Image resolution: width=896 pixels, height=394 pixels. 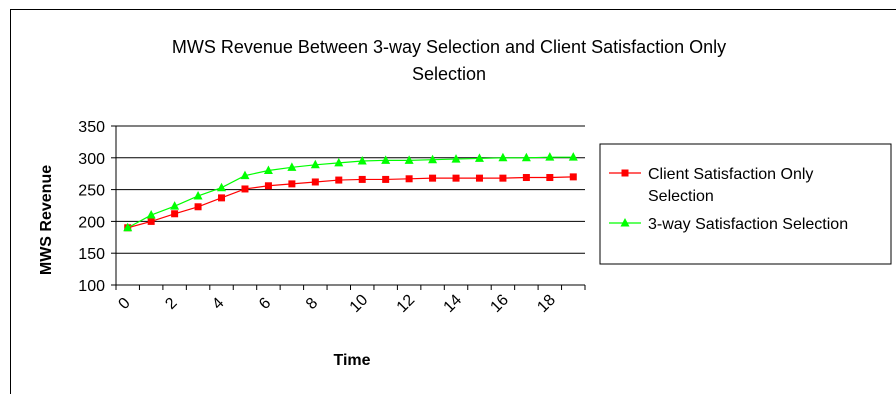 I want to click on chart-title-line-2: Selection, so click(x=449, y=74).